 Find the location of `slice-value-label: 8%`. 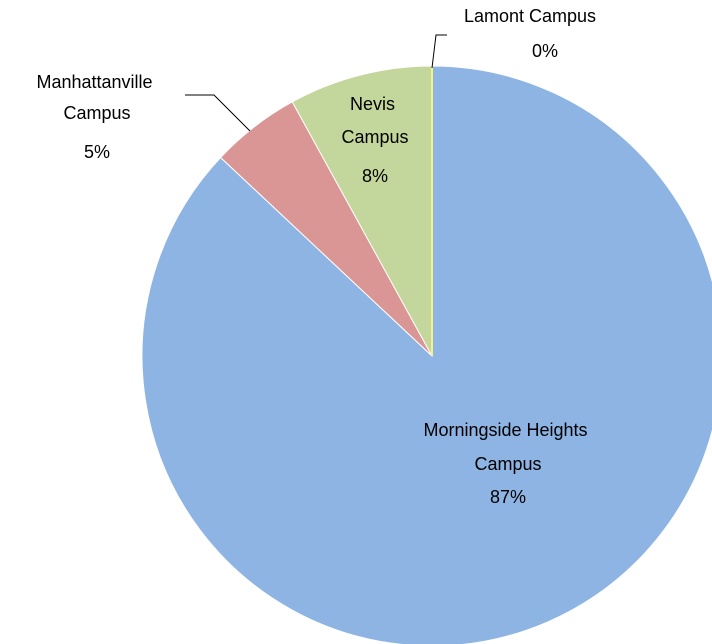

slice-value-label: 8% is located at coordinates (375, 176).